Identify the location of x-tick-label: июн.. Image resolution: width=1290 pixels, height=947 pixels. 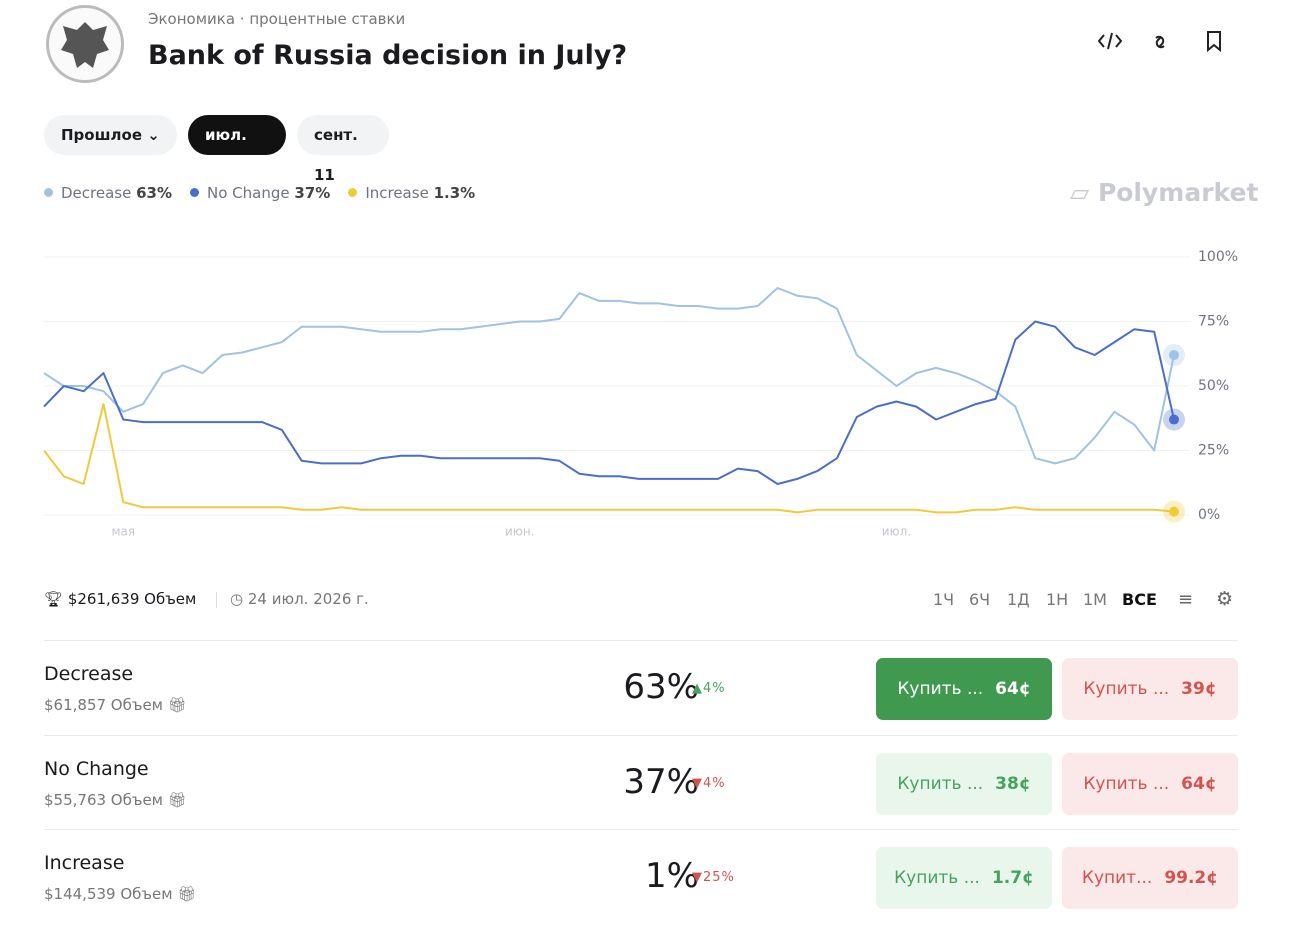
(520, 532).